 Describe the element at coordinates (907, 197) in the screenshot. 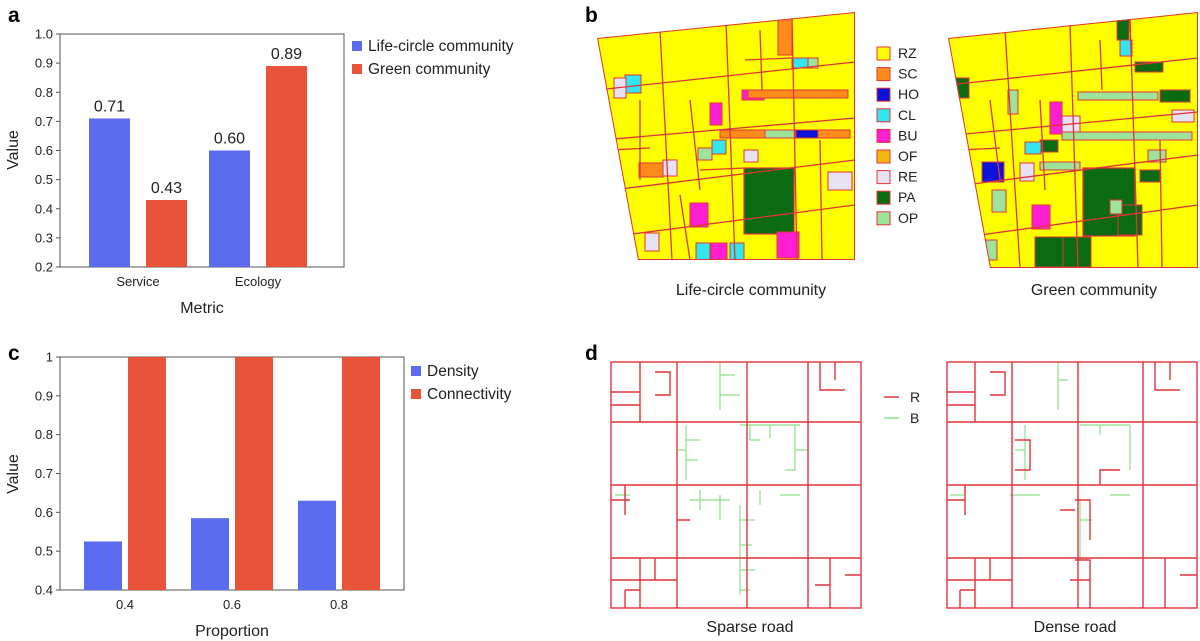

I see `land-use-label-pa: PA` at that location.